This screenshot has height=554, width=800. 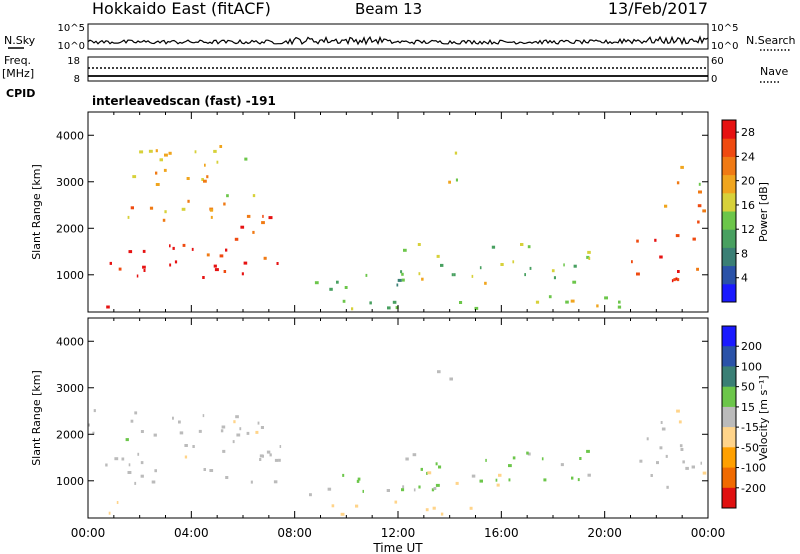 I want to click on velocity-colorbar-tick-label: 50, so click(x=748, y=387).